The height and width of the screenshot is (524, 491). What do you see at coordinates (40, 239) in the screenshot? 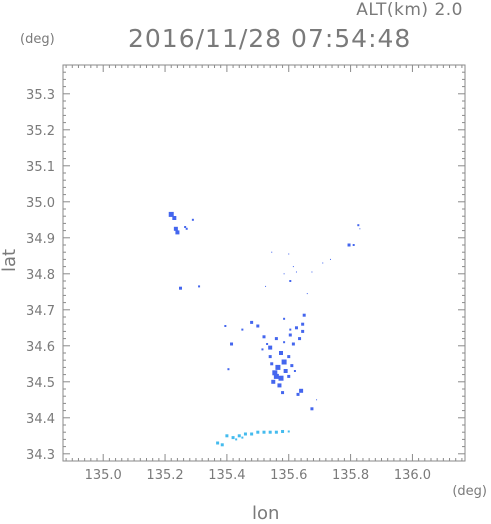
I see `y-tick-label: 34.9` at bounding box center [40, 239].